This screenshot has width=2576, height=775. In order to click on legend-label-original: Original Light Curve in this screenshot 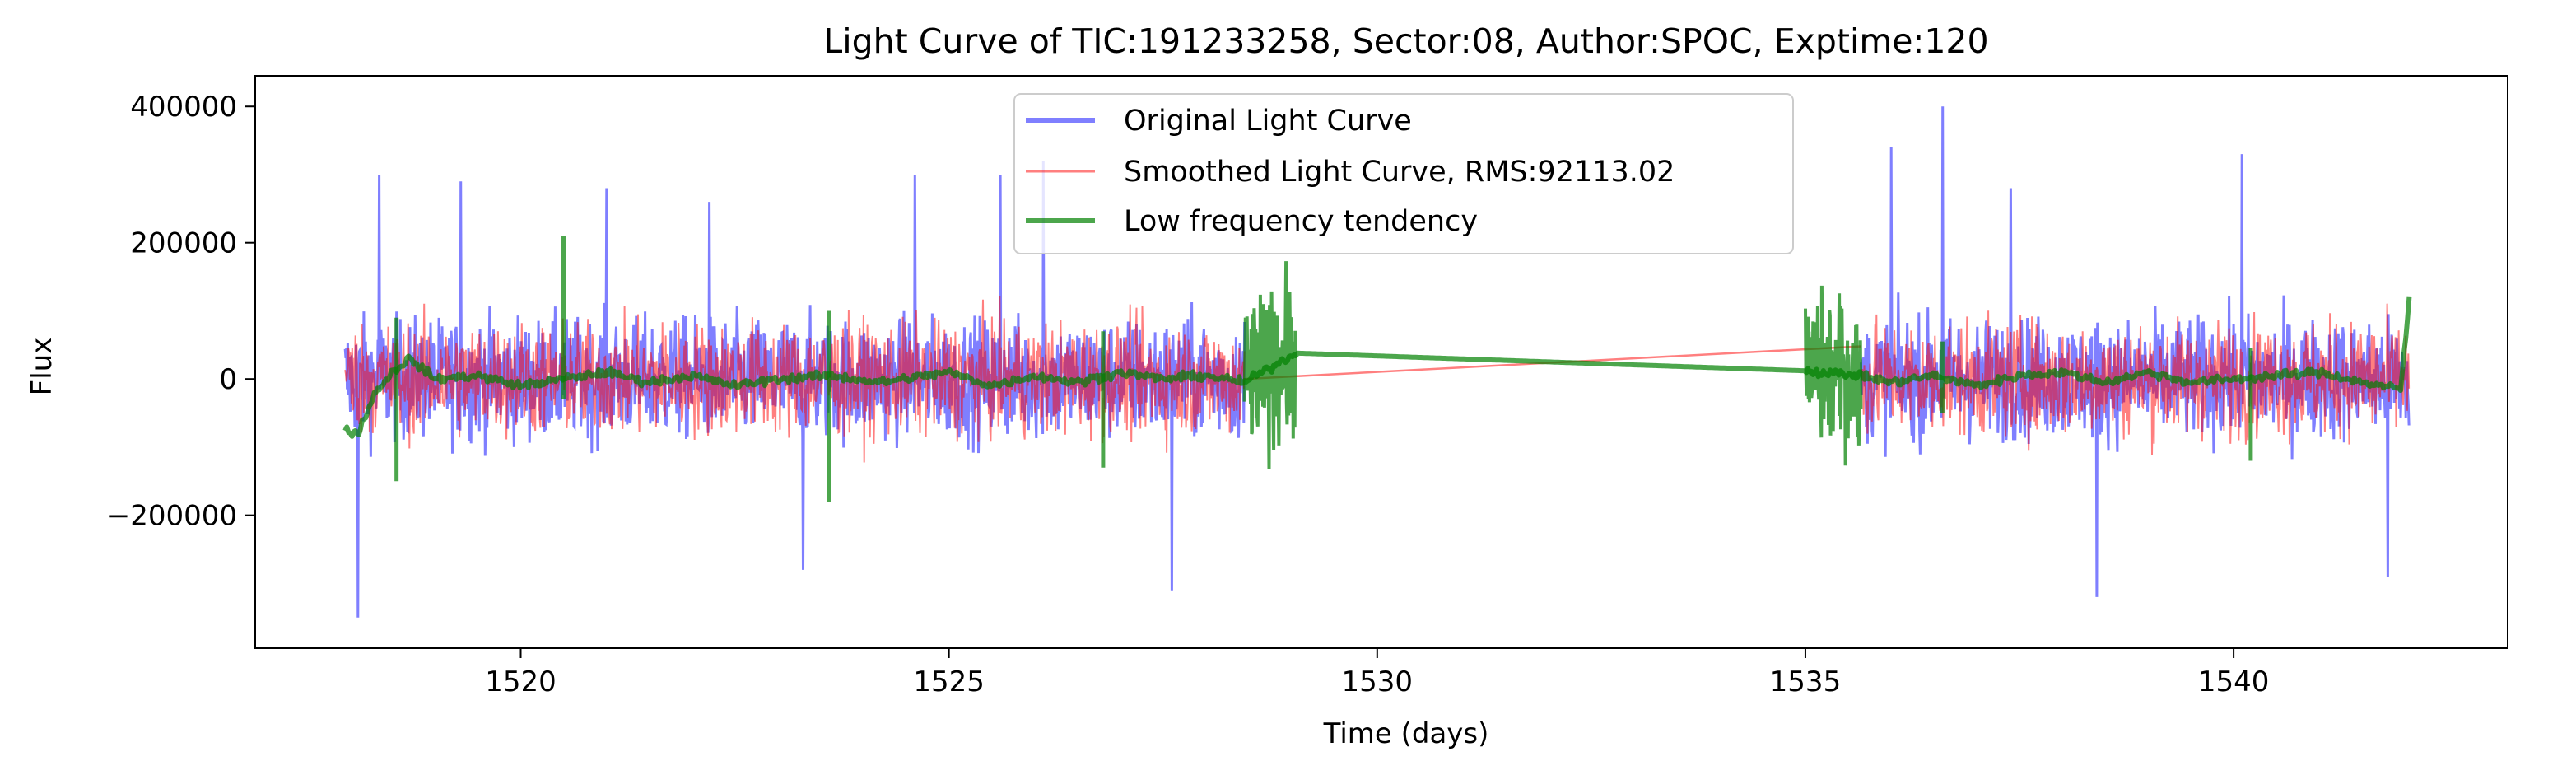, I will do `click(1268, 121)`.